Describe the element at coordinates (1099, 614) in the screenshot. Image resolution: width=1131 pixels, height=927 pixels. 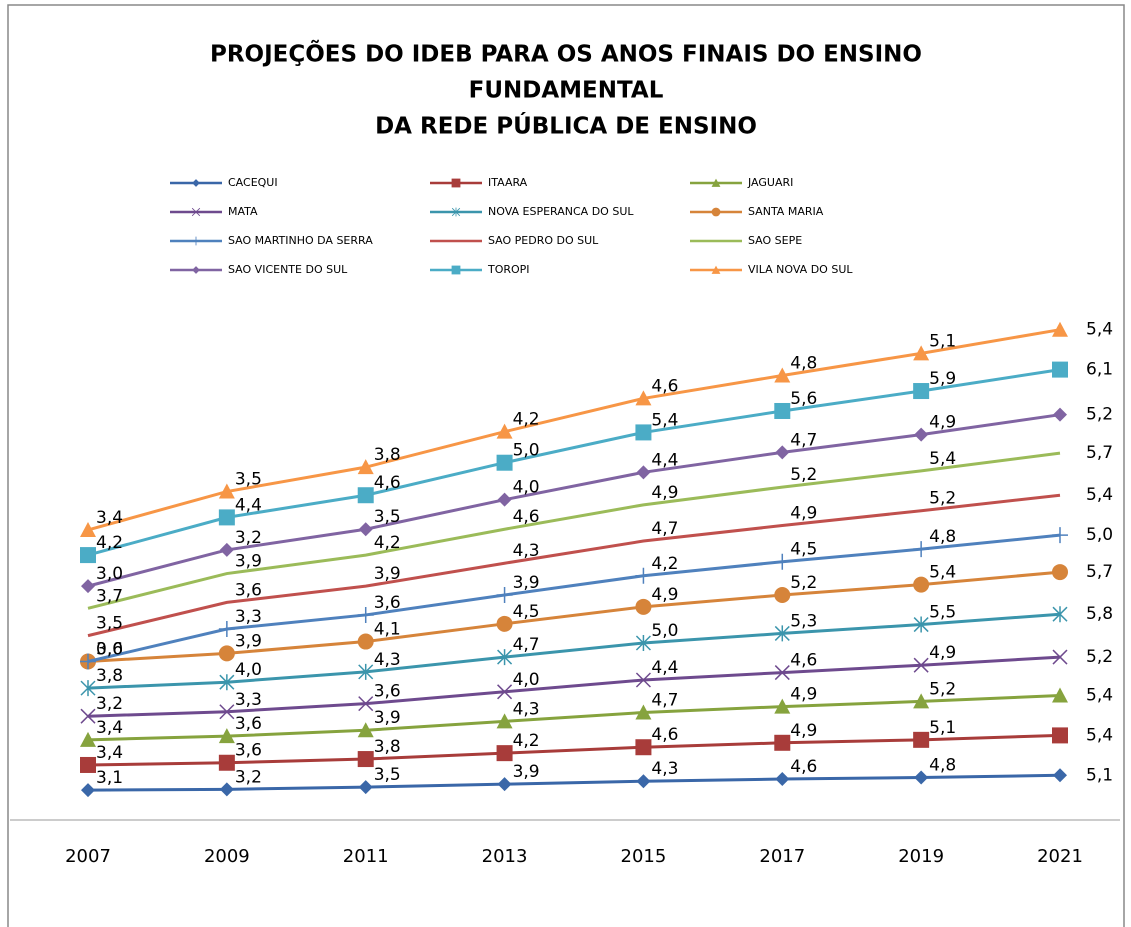
I see `data-label: 5,8` at that location.